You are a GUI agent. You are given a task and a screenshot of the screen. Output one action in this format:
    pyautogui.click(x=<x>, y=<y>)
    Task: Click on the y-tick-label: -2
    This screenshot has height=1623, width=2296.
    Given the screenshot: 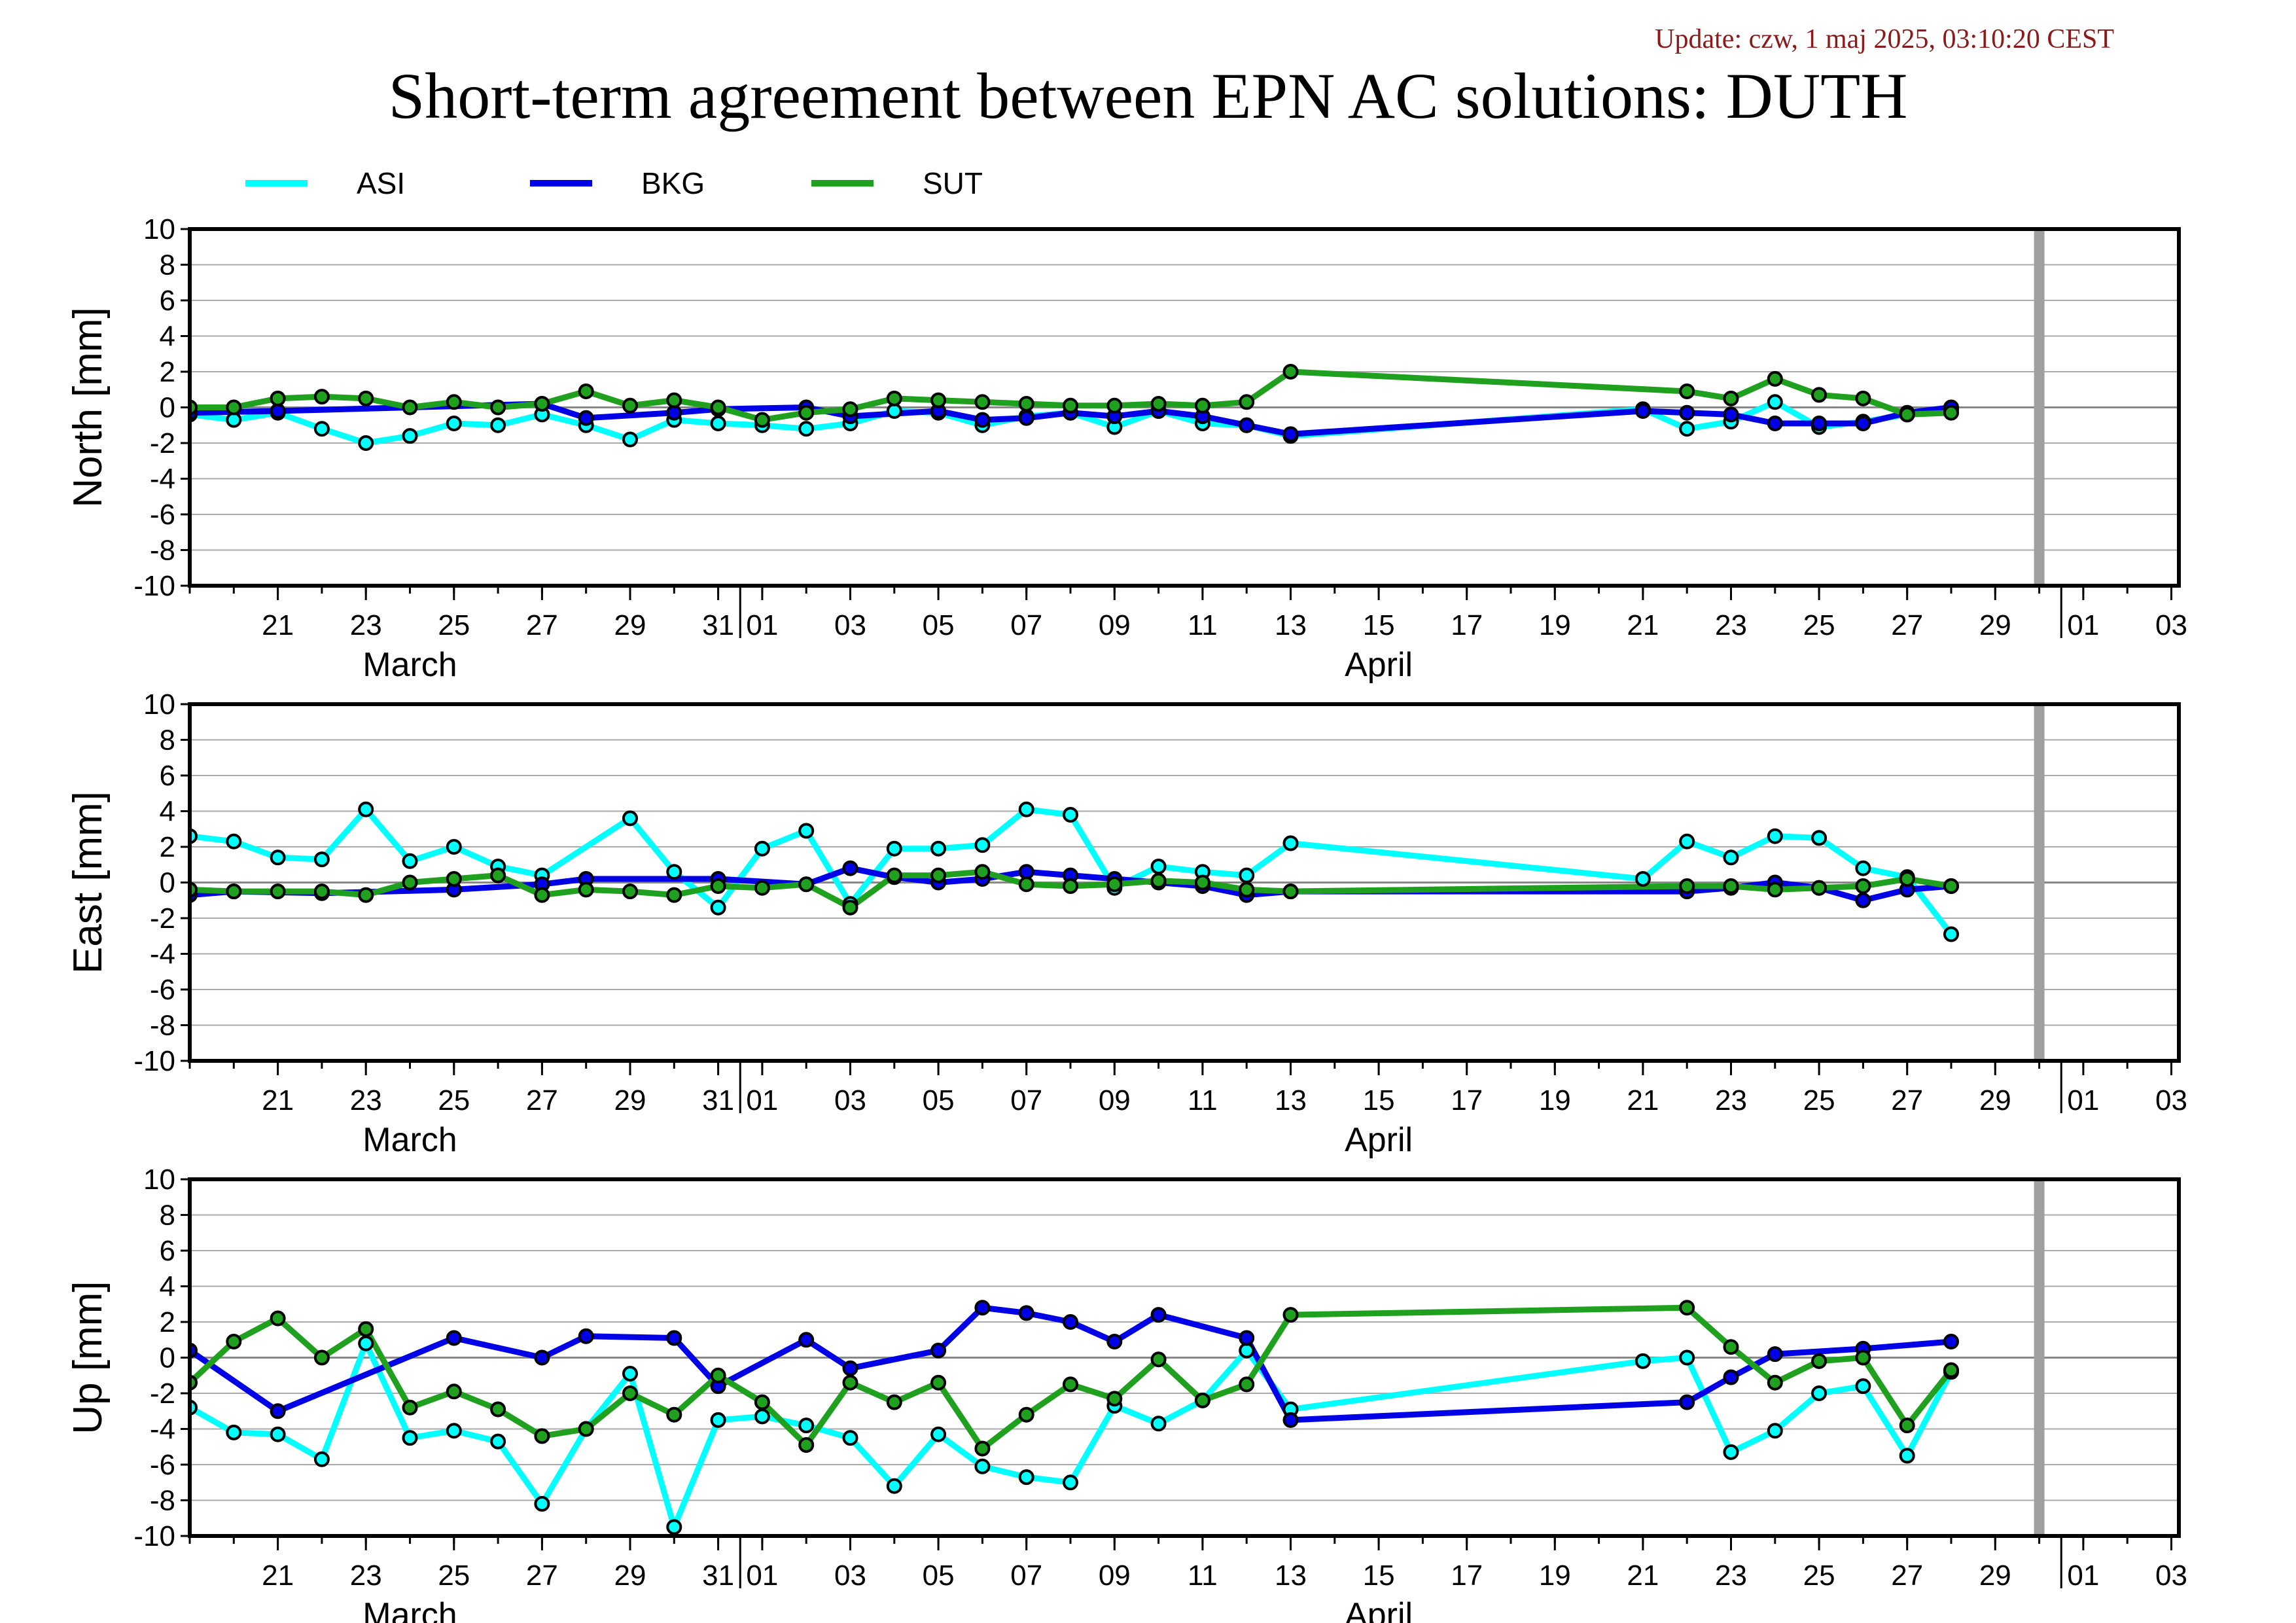 What is the action you would take?
    pyautogui.click(x=162, y=1394)
    